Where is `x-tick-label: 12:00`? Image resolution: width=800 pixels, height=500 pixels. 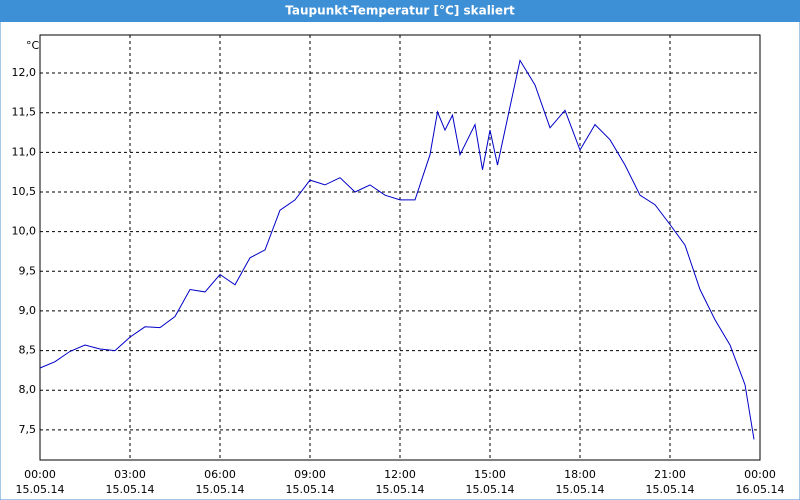 x-tick-label: 12:00 is located at coordinates (400, 474).